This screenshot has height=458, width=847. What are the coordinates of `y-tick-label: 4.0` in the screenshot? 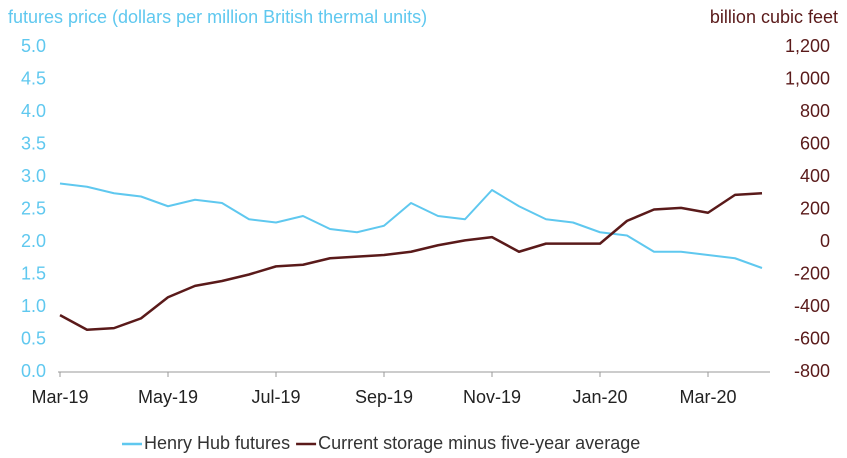 It's located at (33, 111).